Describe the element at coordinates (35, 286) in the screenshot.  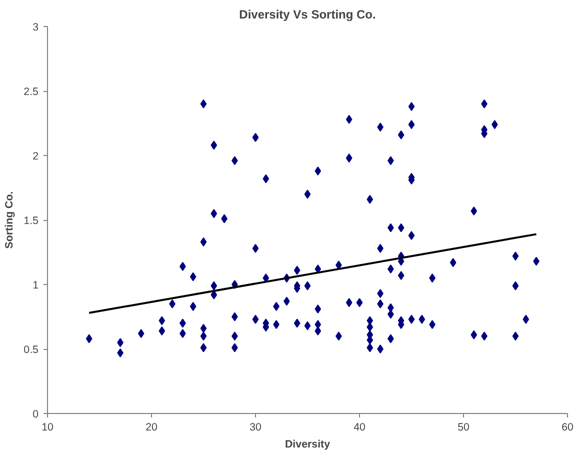
I see `y-tick-label: 1` at that location.